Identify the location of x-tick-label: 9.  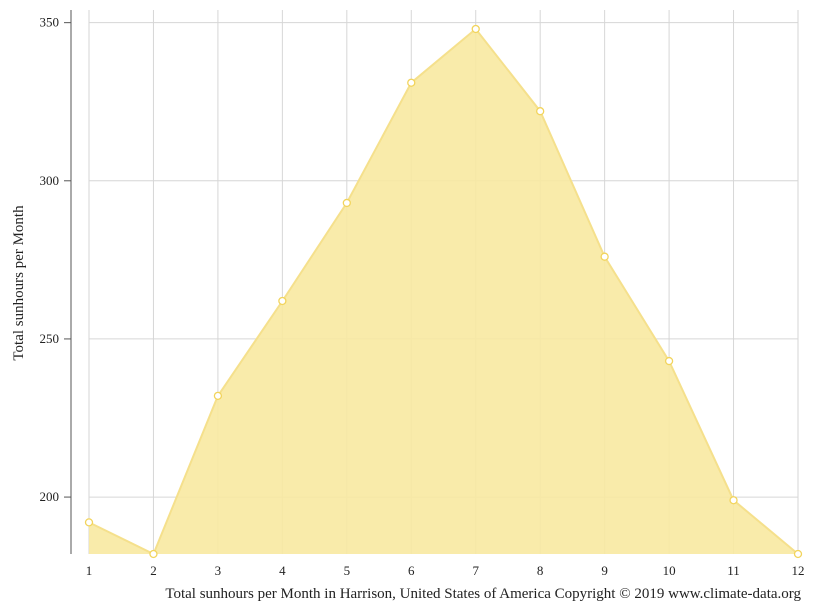
(604, 570).